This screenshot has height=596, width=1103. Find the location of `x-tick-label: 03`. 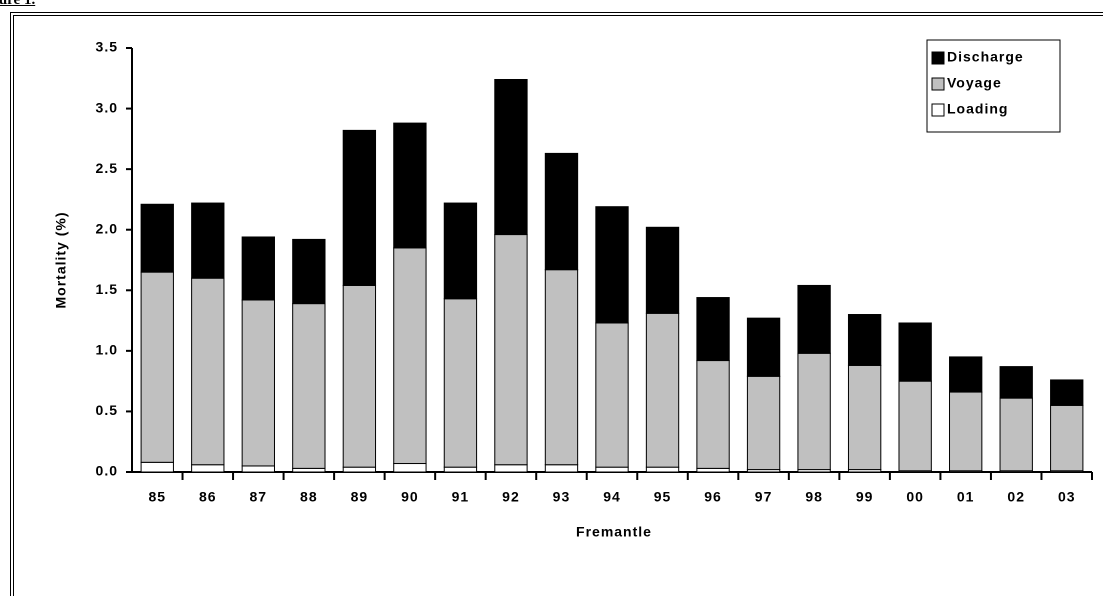

x-tick-label: 03 is located at coordinates (1067, 497).